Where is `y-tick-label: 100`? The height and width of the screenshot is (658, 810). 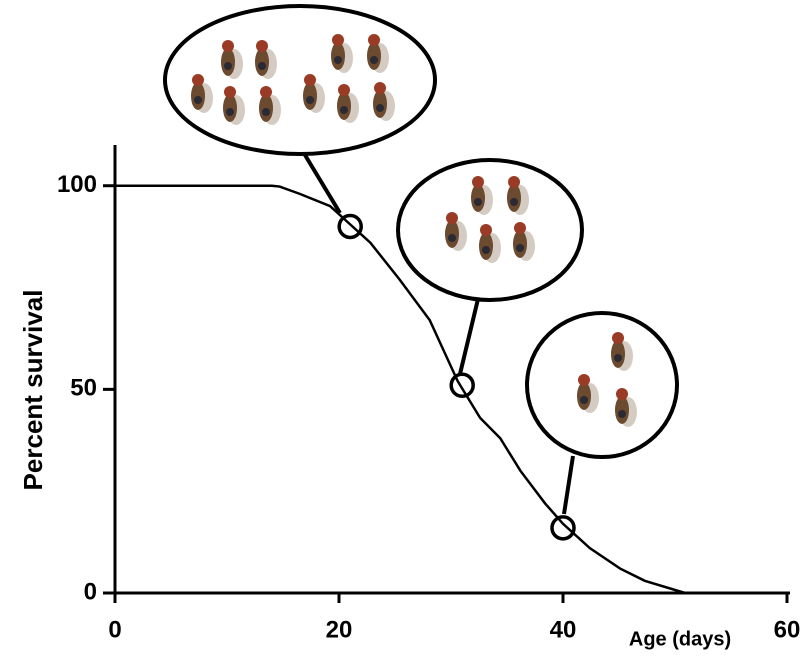 y-tick-label: 100 is located at coordinates (77, 184).